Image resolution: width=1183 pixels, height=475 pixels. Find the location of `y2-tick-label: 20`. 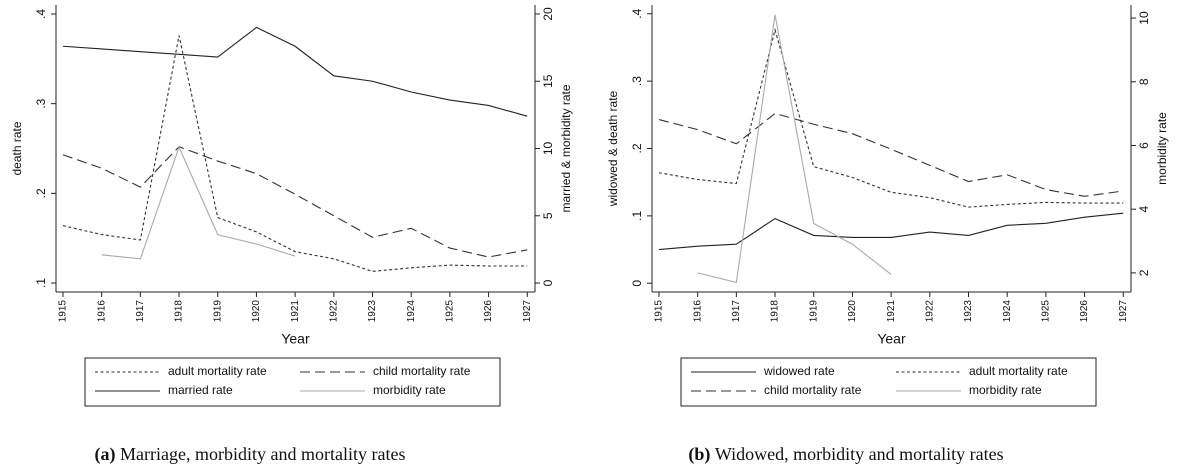

y2-tick-label: 20 is located at coordinates (548, 14).